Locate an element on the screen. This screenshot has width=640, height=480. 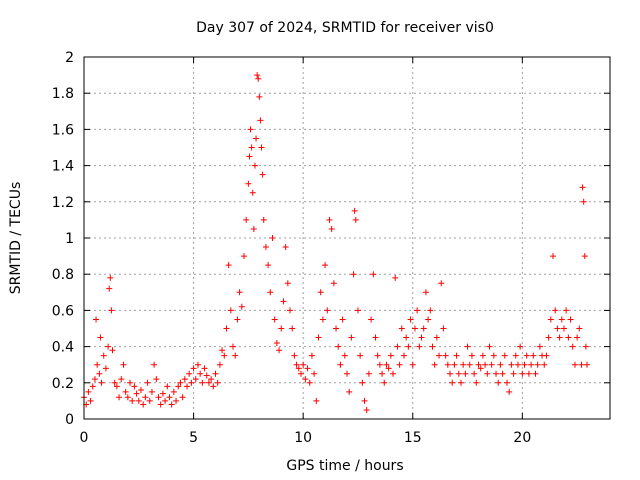
y-tick-label: 0.2 is located at coordinates (63, 384).